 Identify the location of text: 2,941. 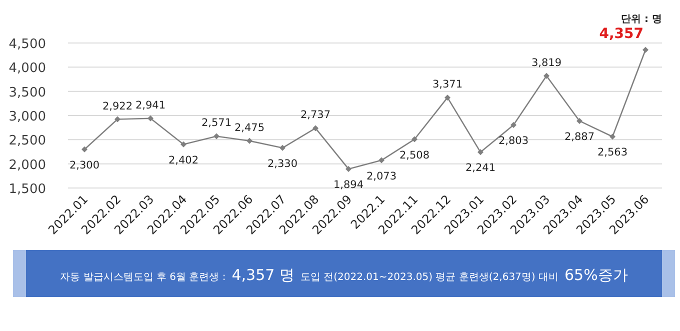
(150, 105).